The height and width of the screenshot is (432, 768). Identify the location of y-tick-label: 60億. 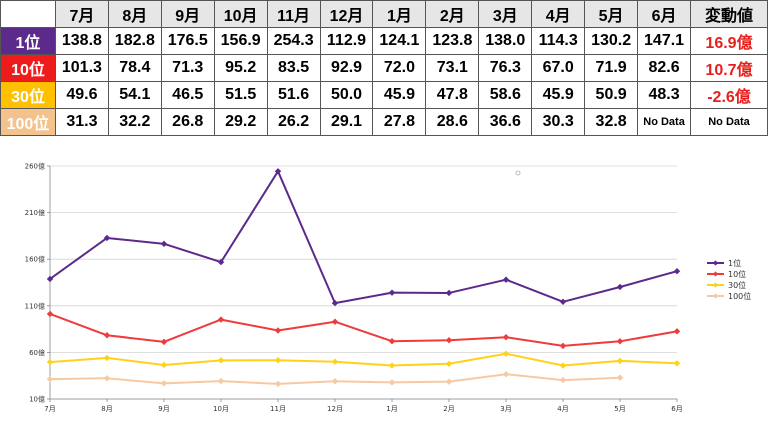
(37, 352).